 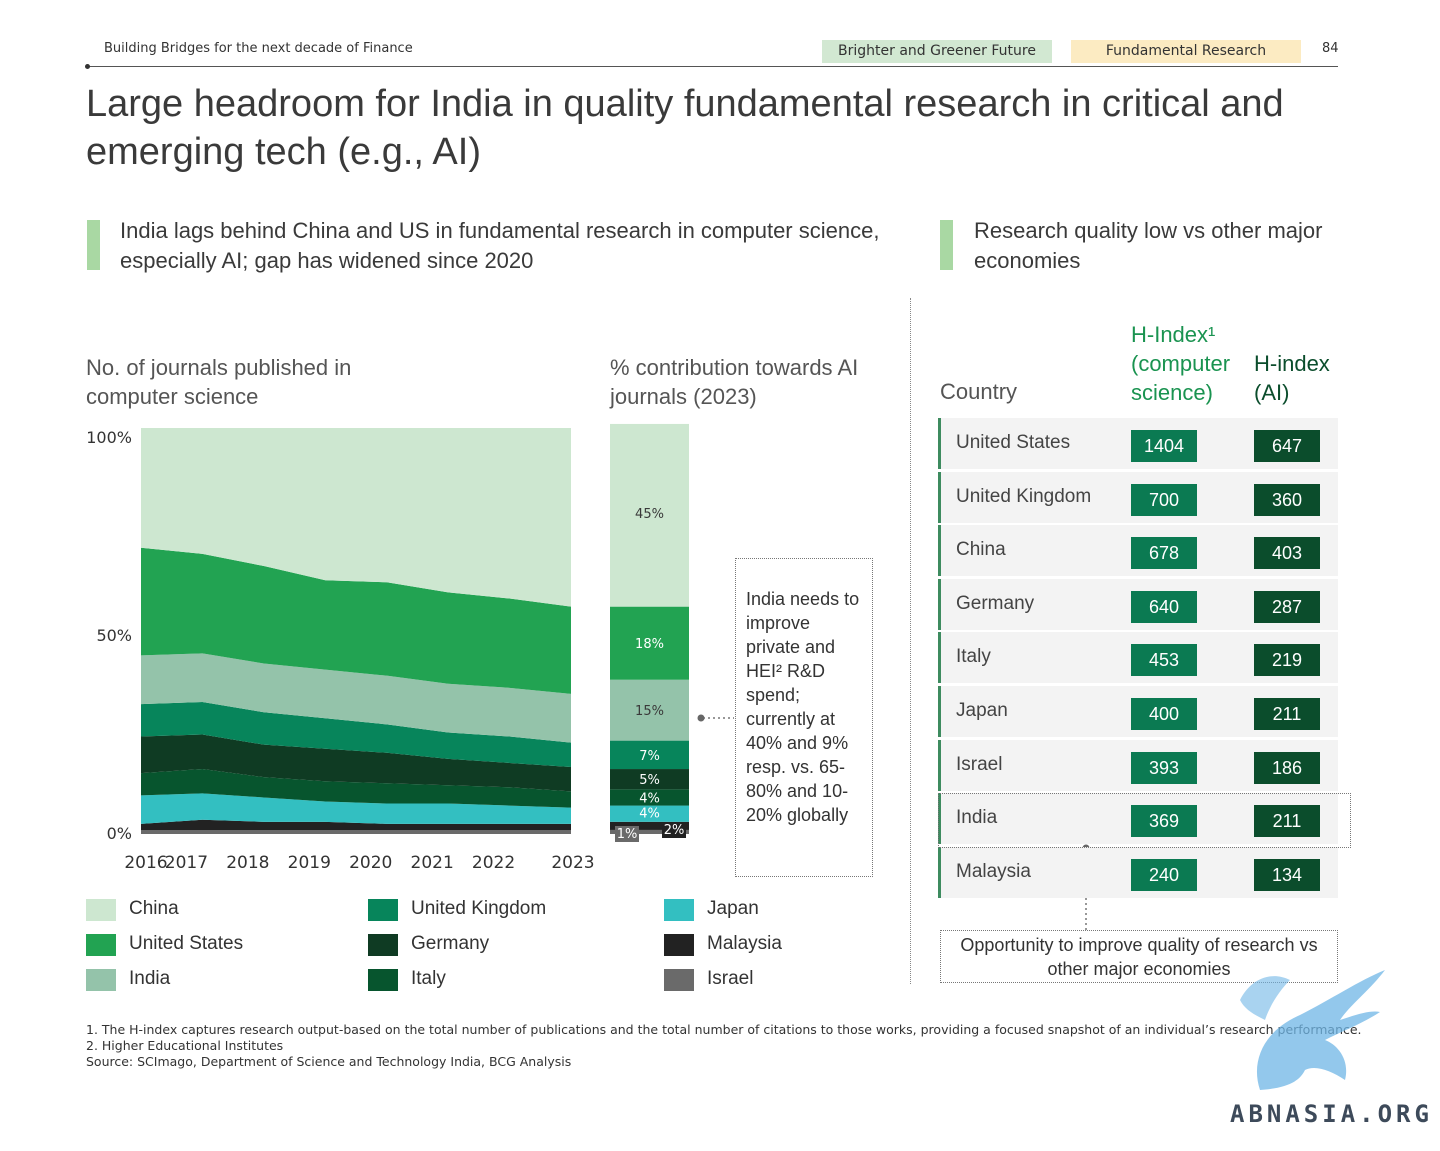 What do you see at coordinates (356, 631) in the screenshot?
I see `area-chart` at bounding box center [356, 631].